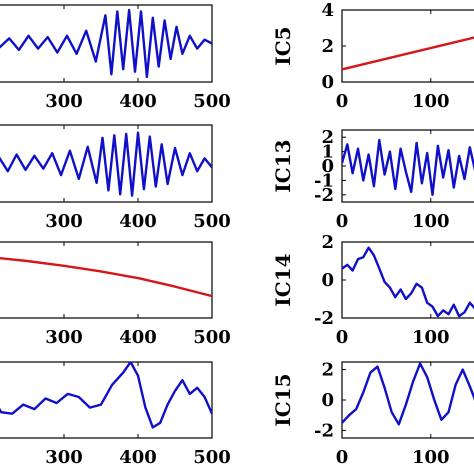 Image resolution: width=474 pixels, height=474 pixels. I want to click on y-axis-label: IC15, so click(283, 399).